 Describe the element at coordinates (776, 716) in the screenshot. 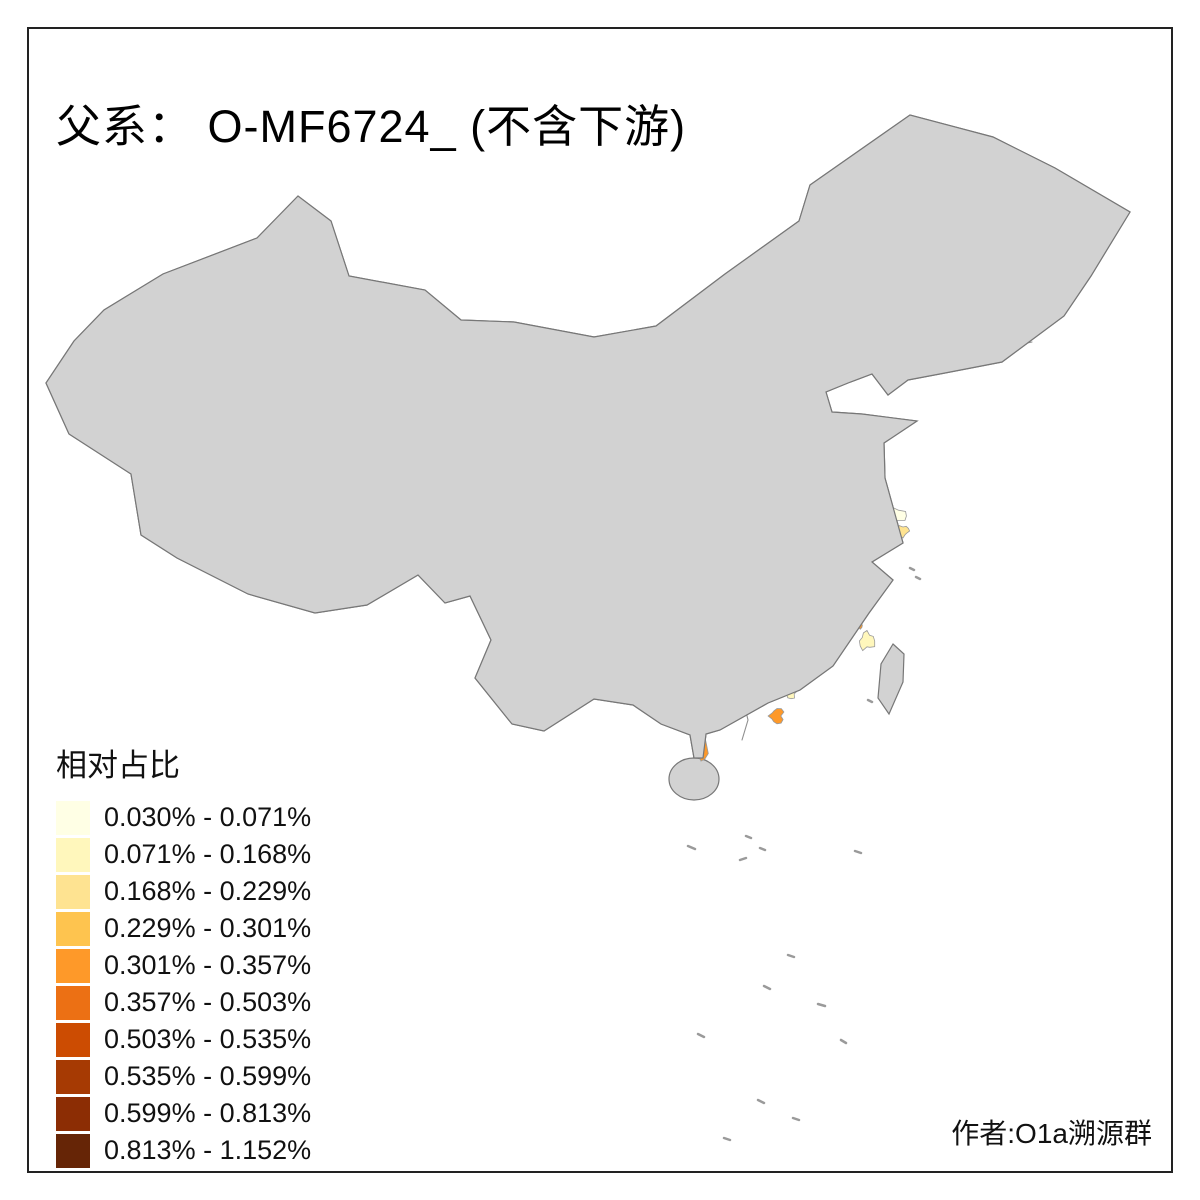

I see `region-guangdong-dot` at that location.